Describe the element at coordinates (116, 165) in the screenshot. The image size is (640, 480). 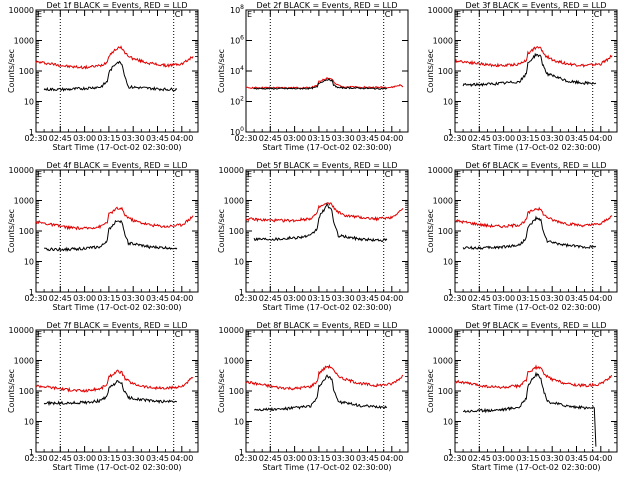
I see `chart-title: Det 4f BLACK = Events, RED = LLD` at that location.